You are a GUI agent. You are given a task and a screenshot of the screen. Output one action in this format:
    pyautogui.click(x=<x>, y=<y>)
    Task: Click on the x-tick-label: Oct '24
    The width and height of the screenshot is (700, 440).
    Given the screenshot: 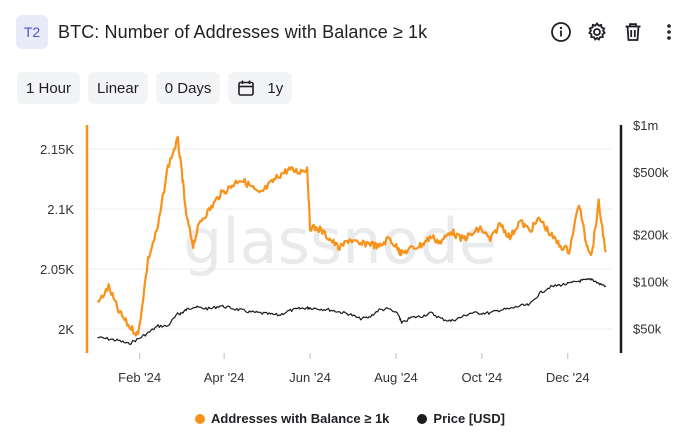 What is the action you would take?
    pyautogui.click(x=481, y=377)
    